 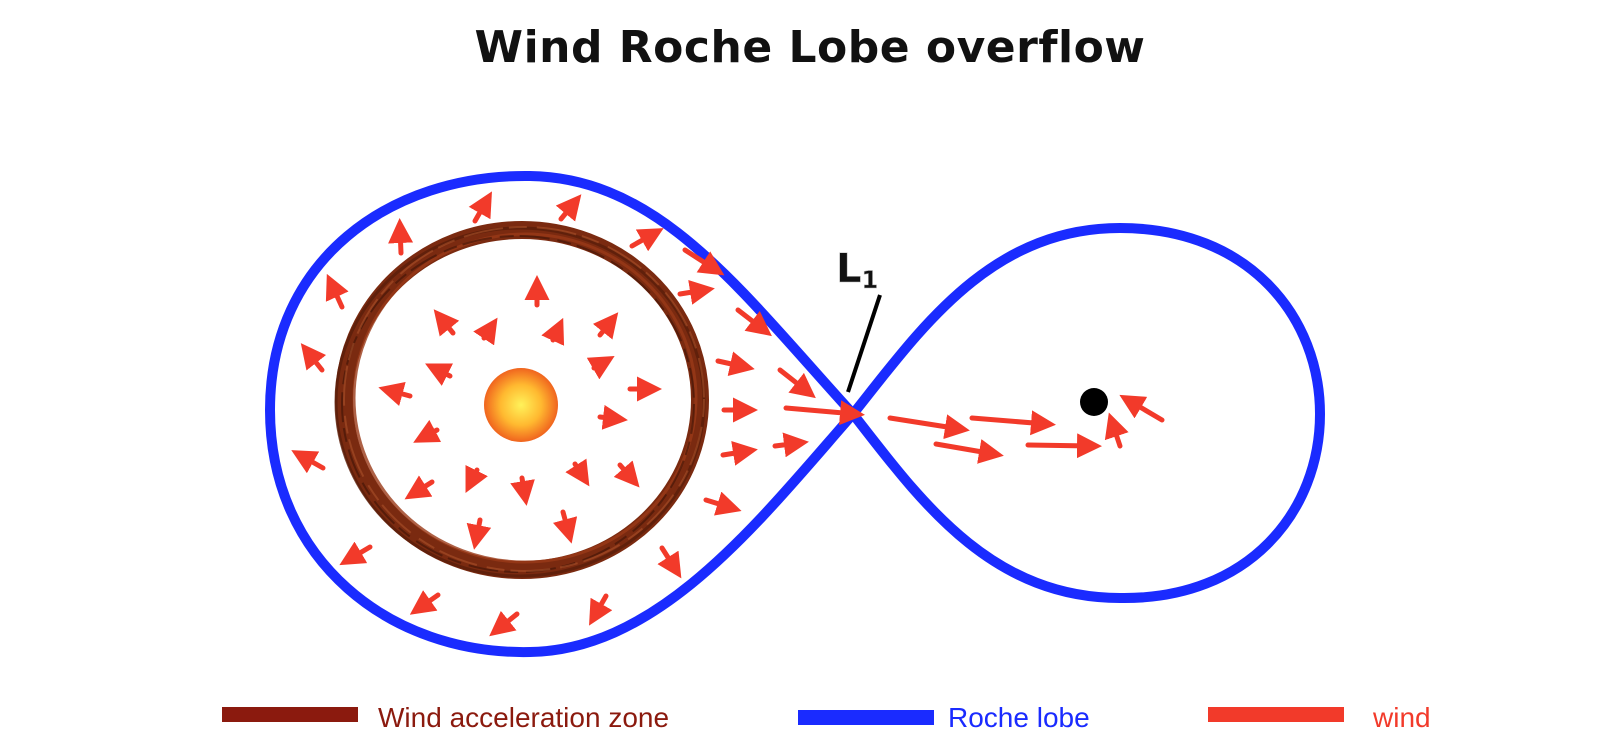 I want to click on legend-swatch-roche-lobe, so click(x=866, y=717).